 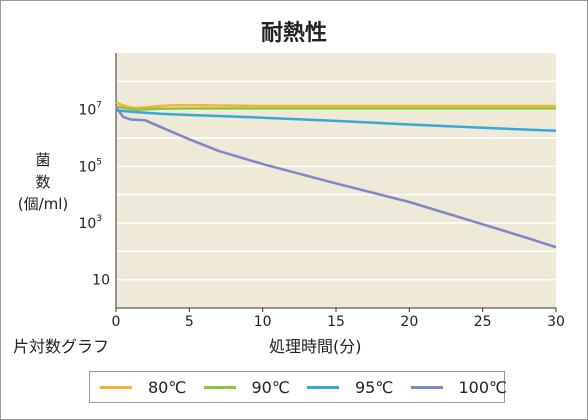 What do you see at coordinates (90, 223) in the screenshot?
I see `y-tick-label: 10³` at bounding box center [90, 223].